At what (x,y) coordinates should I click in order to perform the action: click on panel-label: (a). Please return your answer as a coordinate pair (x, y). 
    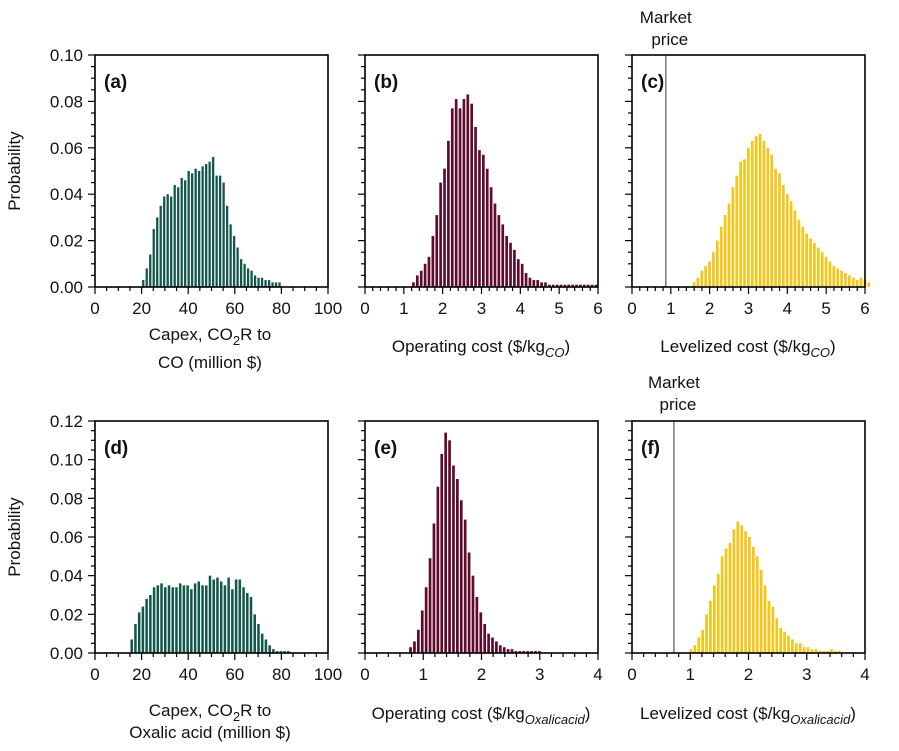
    Looking at the image, I should click on (115, 82).